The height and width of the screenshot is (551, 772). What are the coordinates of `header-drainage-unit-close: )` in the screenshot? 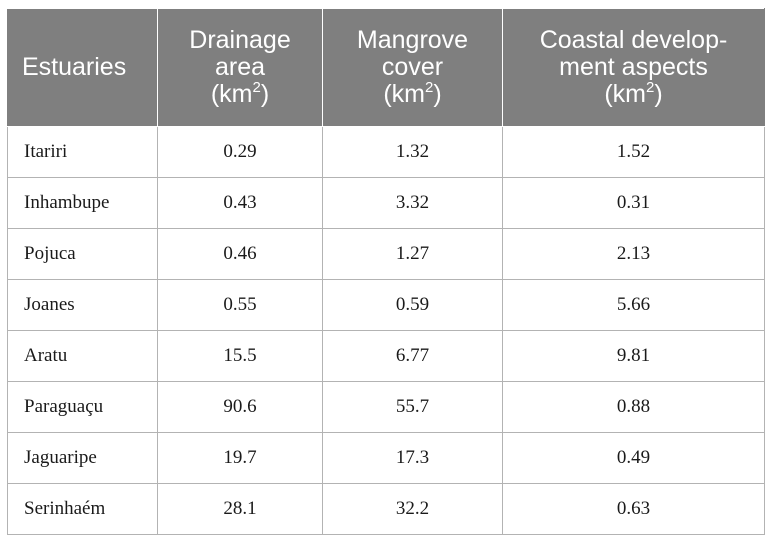 It's located at (265, 94).